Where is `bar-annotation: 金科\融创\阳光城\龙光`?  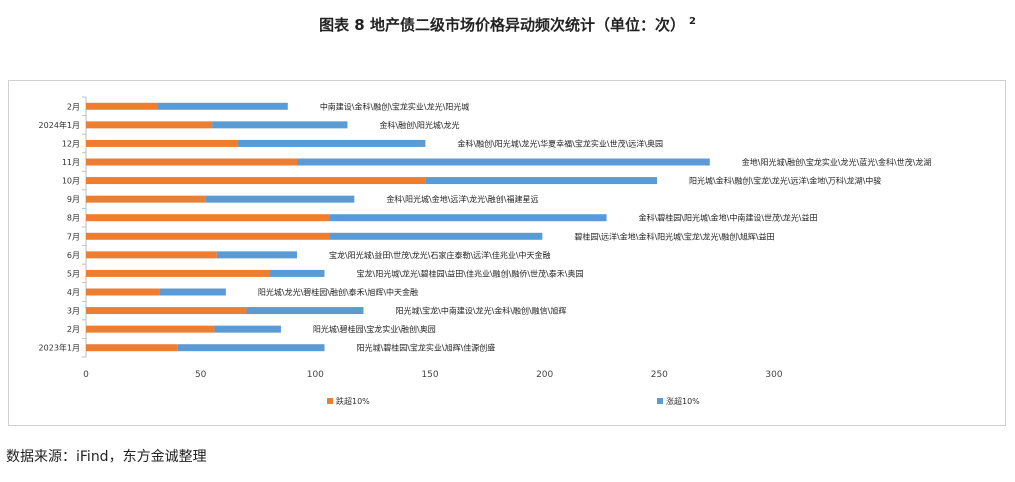
bar-annotation: 金科\融创\阳光城\龙光 is located at coordinates (419, 125).